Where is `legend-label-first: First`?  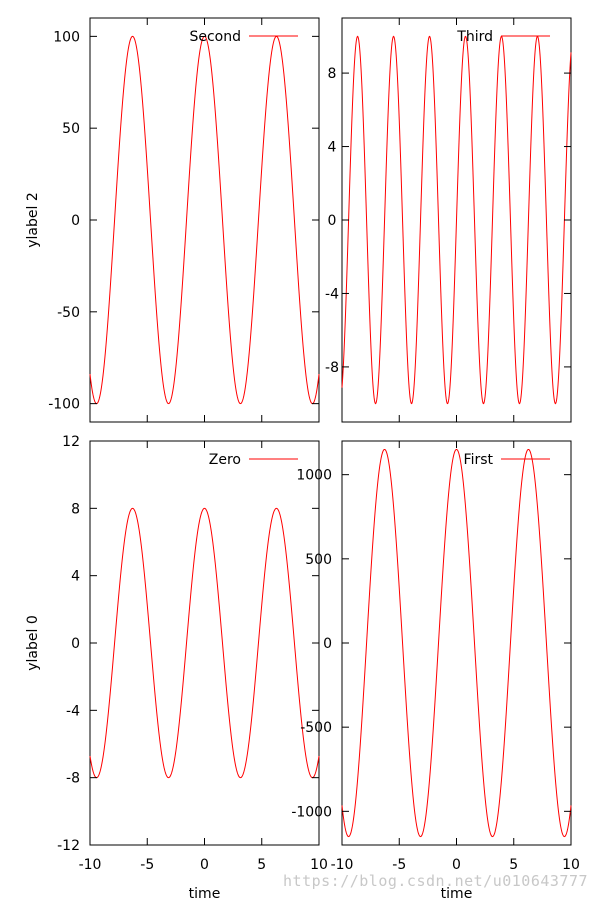
legend-label-first: First is located at coordinates (479, 460).